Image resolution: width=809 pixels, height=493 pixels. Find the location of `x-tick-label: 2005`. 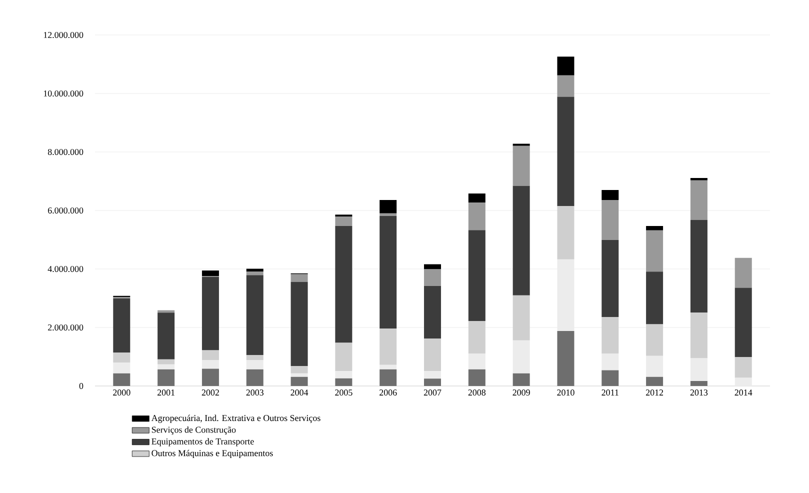

x-tick-label: 2005 is located at coordinates (343, 393).